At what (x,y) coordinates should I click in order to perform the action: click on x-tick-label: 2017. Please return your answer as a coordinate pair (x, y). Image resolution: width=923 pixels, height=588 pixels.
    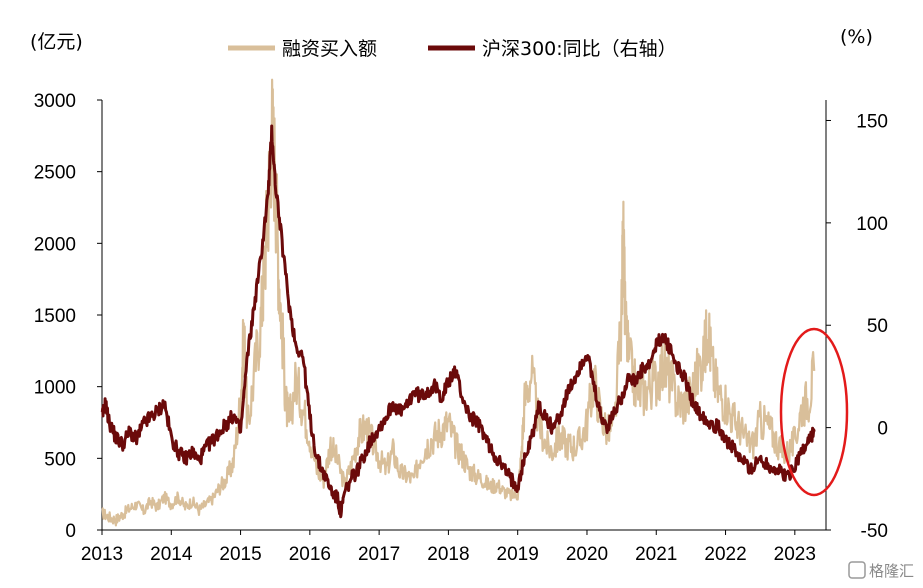
    Looking at the image, I should click on (379, 554).